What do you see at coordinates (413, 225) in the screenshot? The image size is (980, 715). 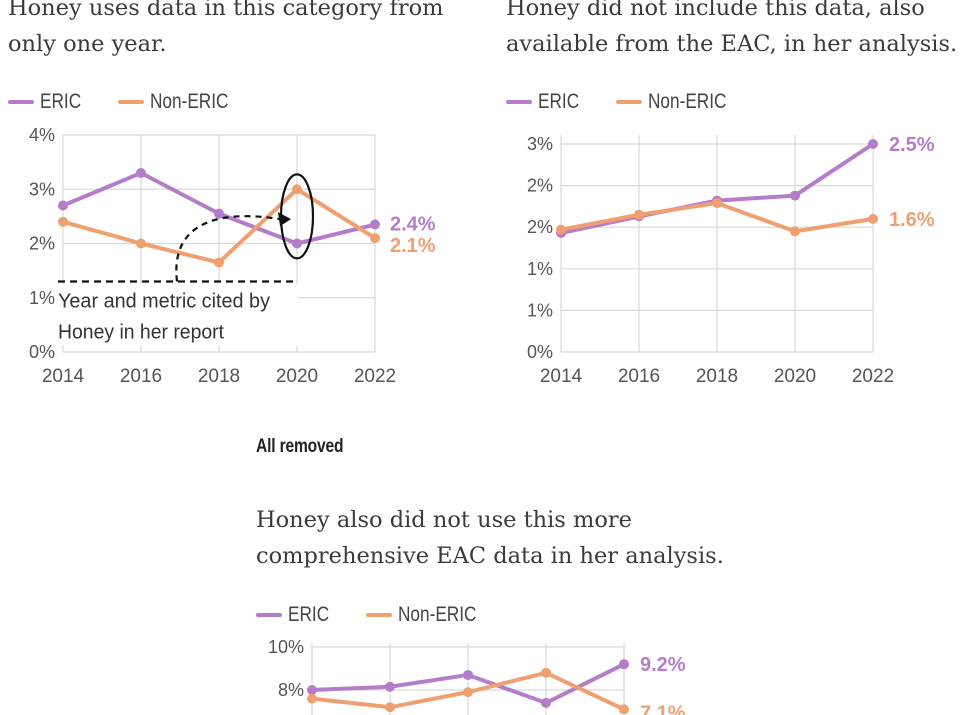 I see `eric-end-label: 2.4%` at bounding box center [413, 225].